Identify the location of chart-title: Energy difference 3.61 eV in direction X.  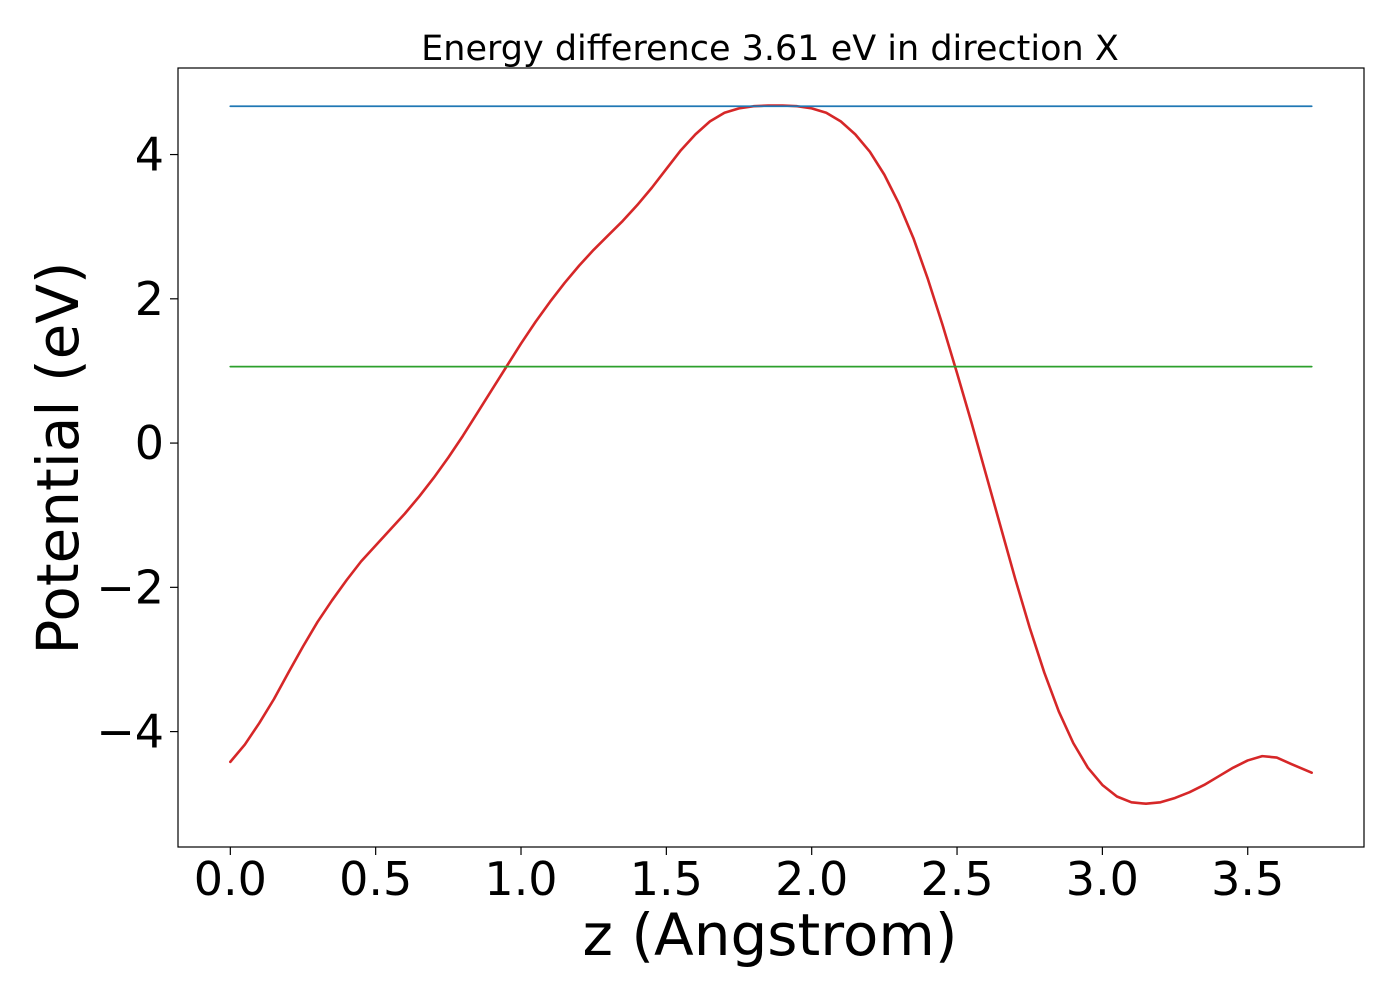
(770, 49).